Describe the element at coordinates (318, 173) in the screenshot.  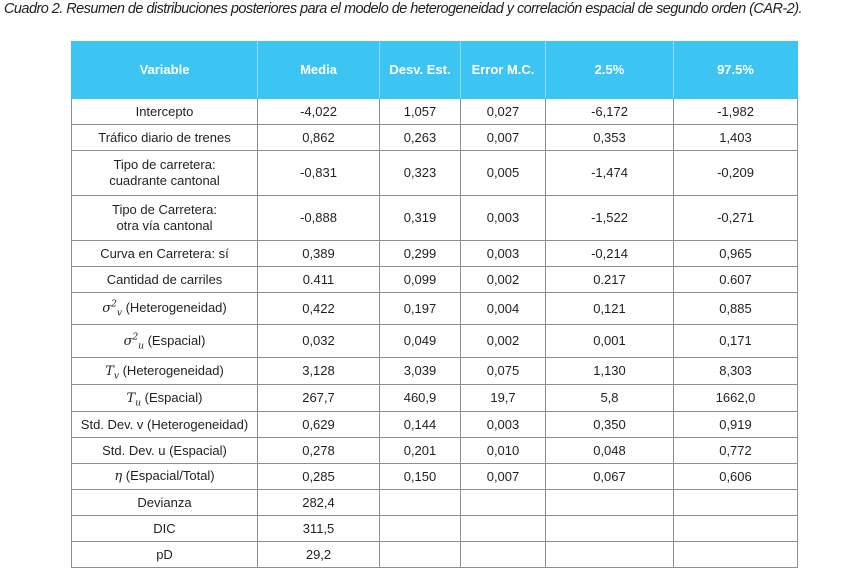
I see `media-cell: -0,831` at that location.